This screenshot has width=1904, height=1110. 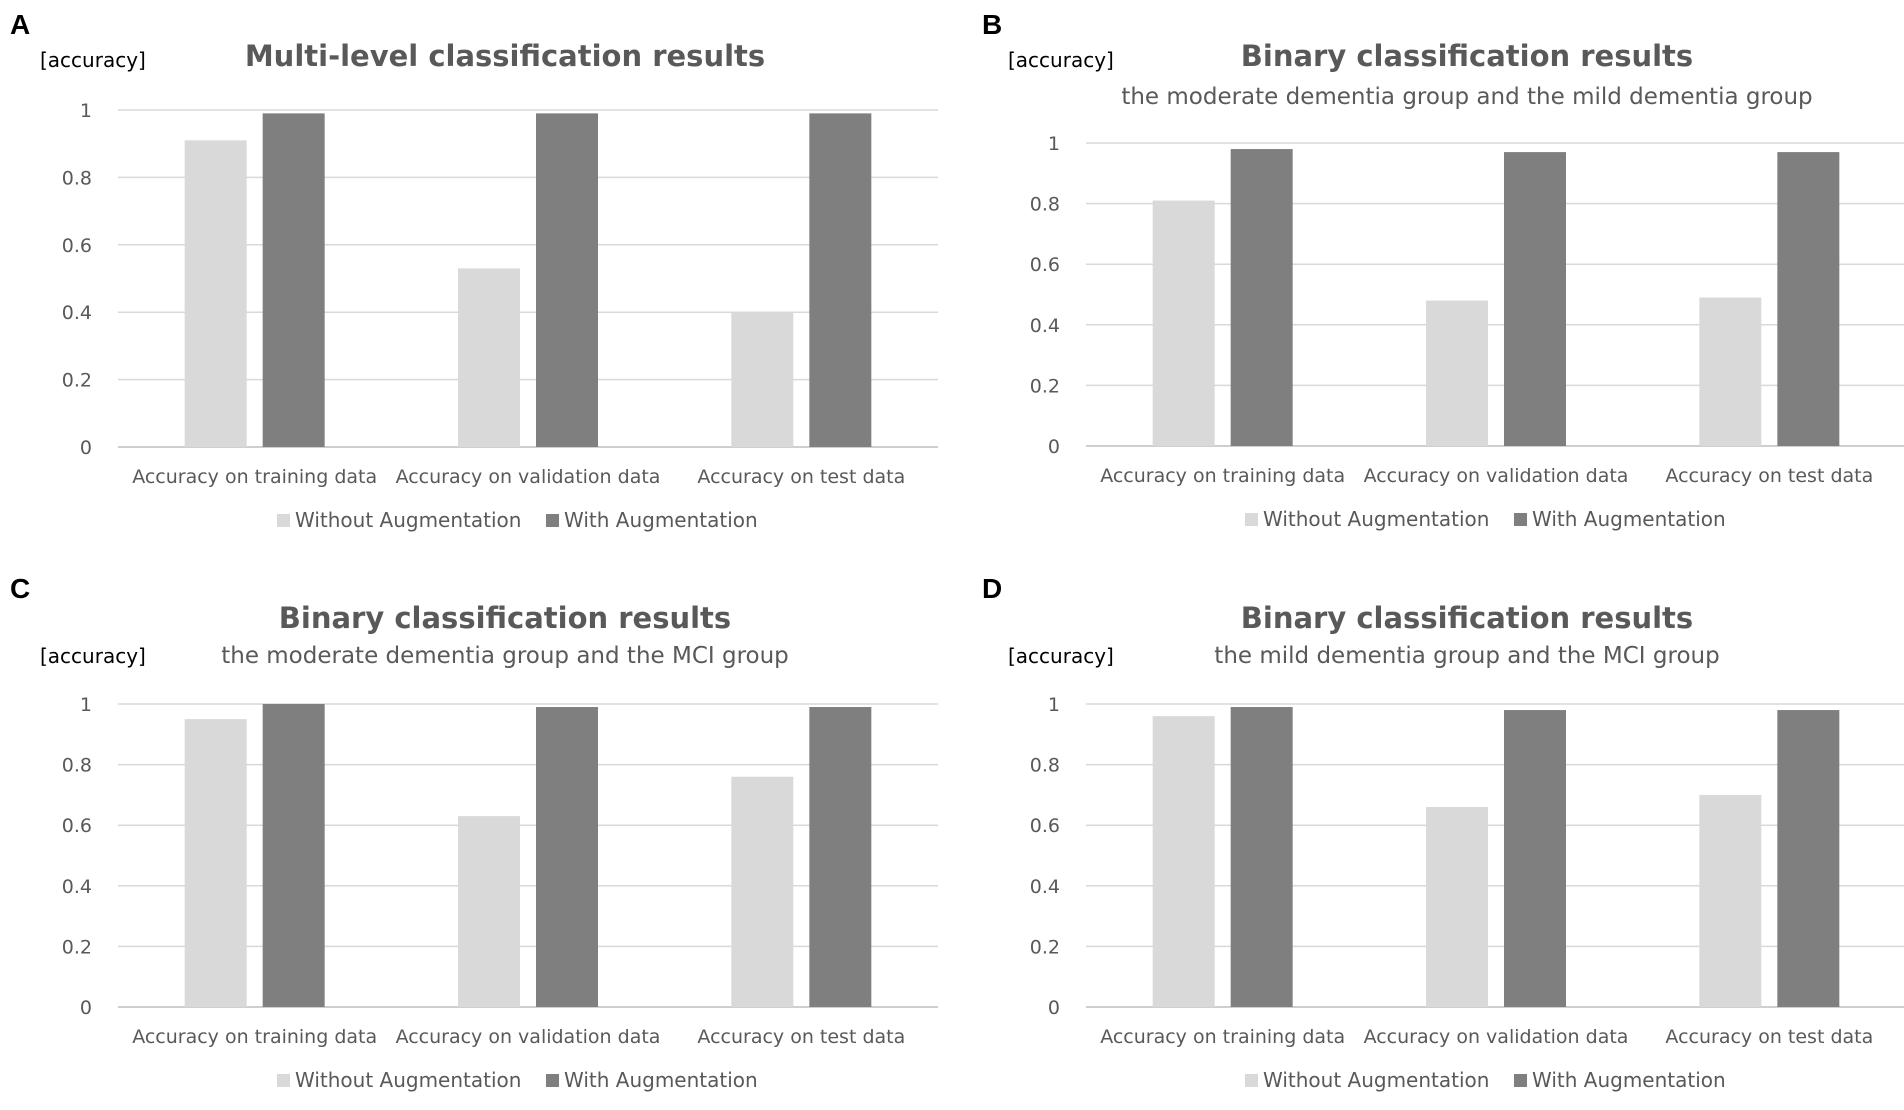 What do you see at coordinates (20, 588) in the screenshot?
I see `panel-label: C` at bounding box center [20, 588].